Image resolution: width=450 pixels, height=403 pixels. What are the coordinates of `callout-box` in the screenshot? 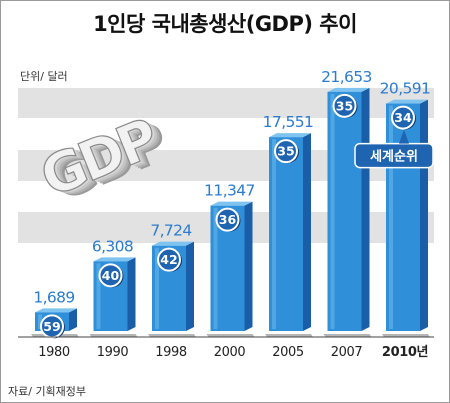 It's located at (394, 155).